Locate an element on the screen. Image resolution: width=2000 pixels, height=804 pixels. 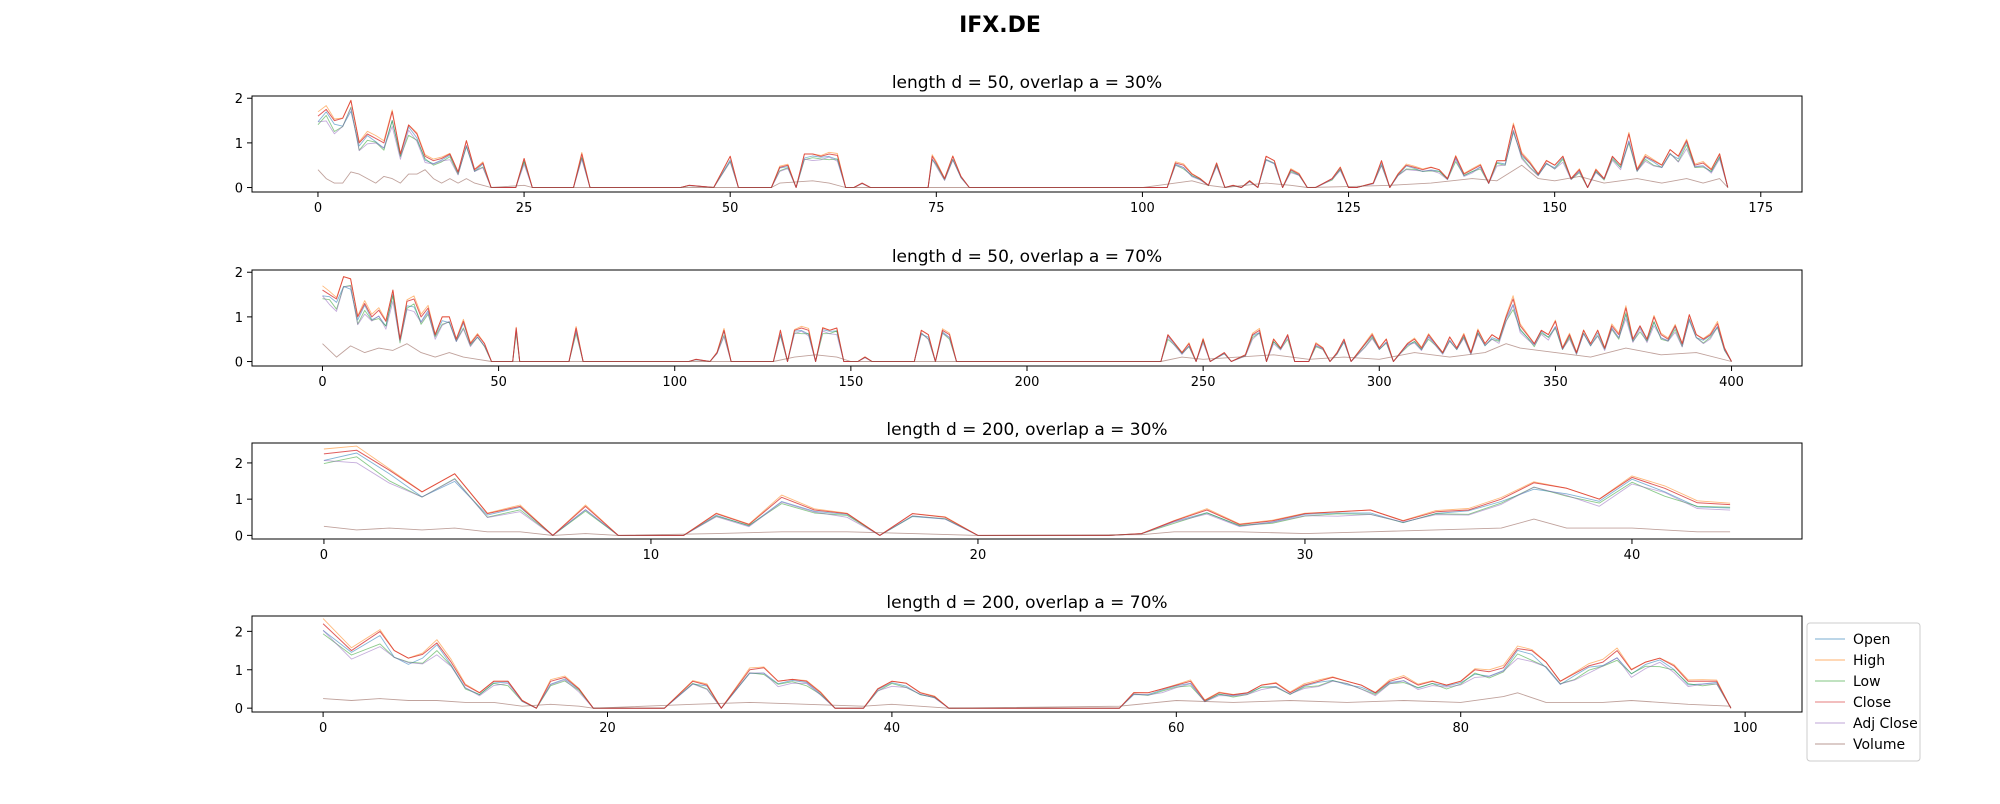
x-tick-label: 200 is located at coordinates (1027, 382).